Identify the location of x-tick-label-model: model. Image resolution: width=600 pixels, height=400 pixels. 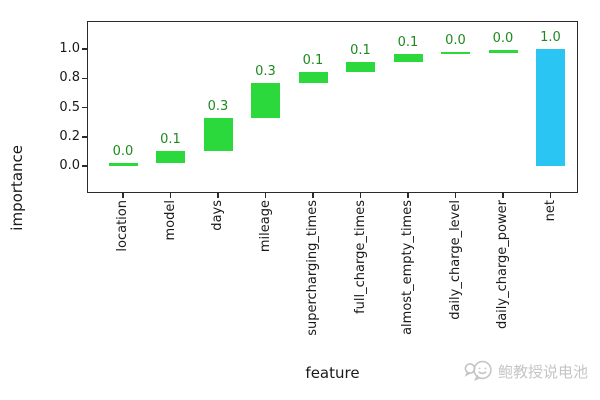
(170, 220).